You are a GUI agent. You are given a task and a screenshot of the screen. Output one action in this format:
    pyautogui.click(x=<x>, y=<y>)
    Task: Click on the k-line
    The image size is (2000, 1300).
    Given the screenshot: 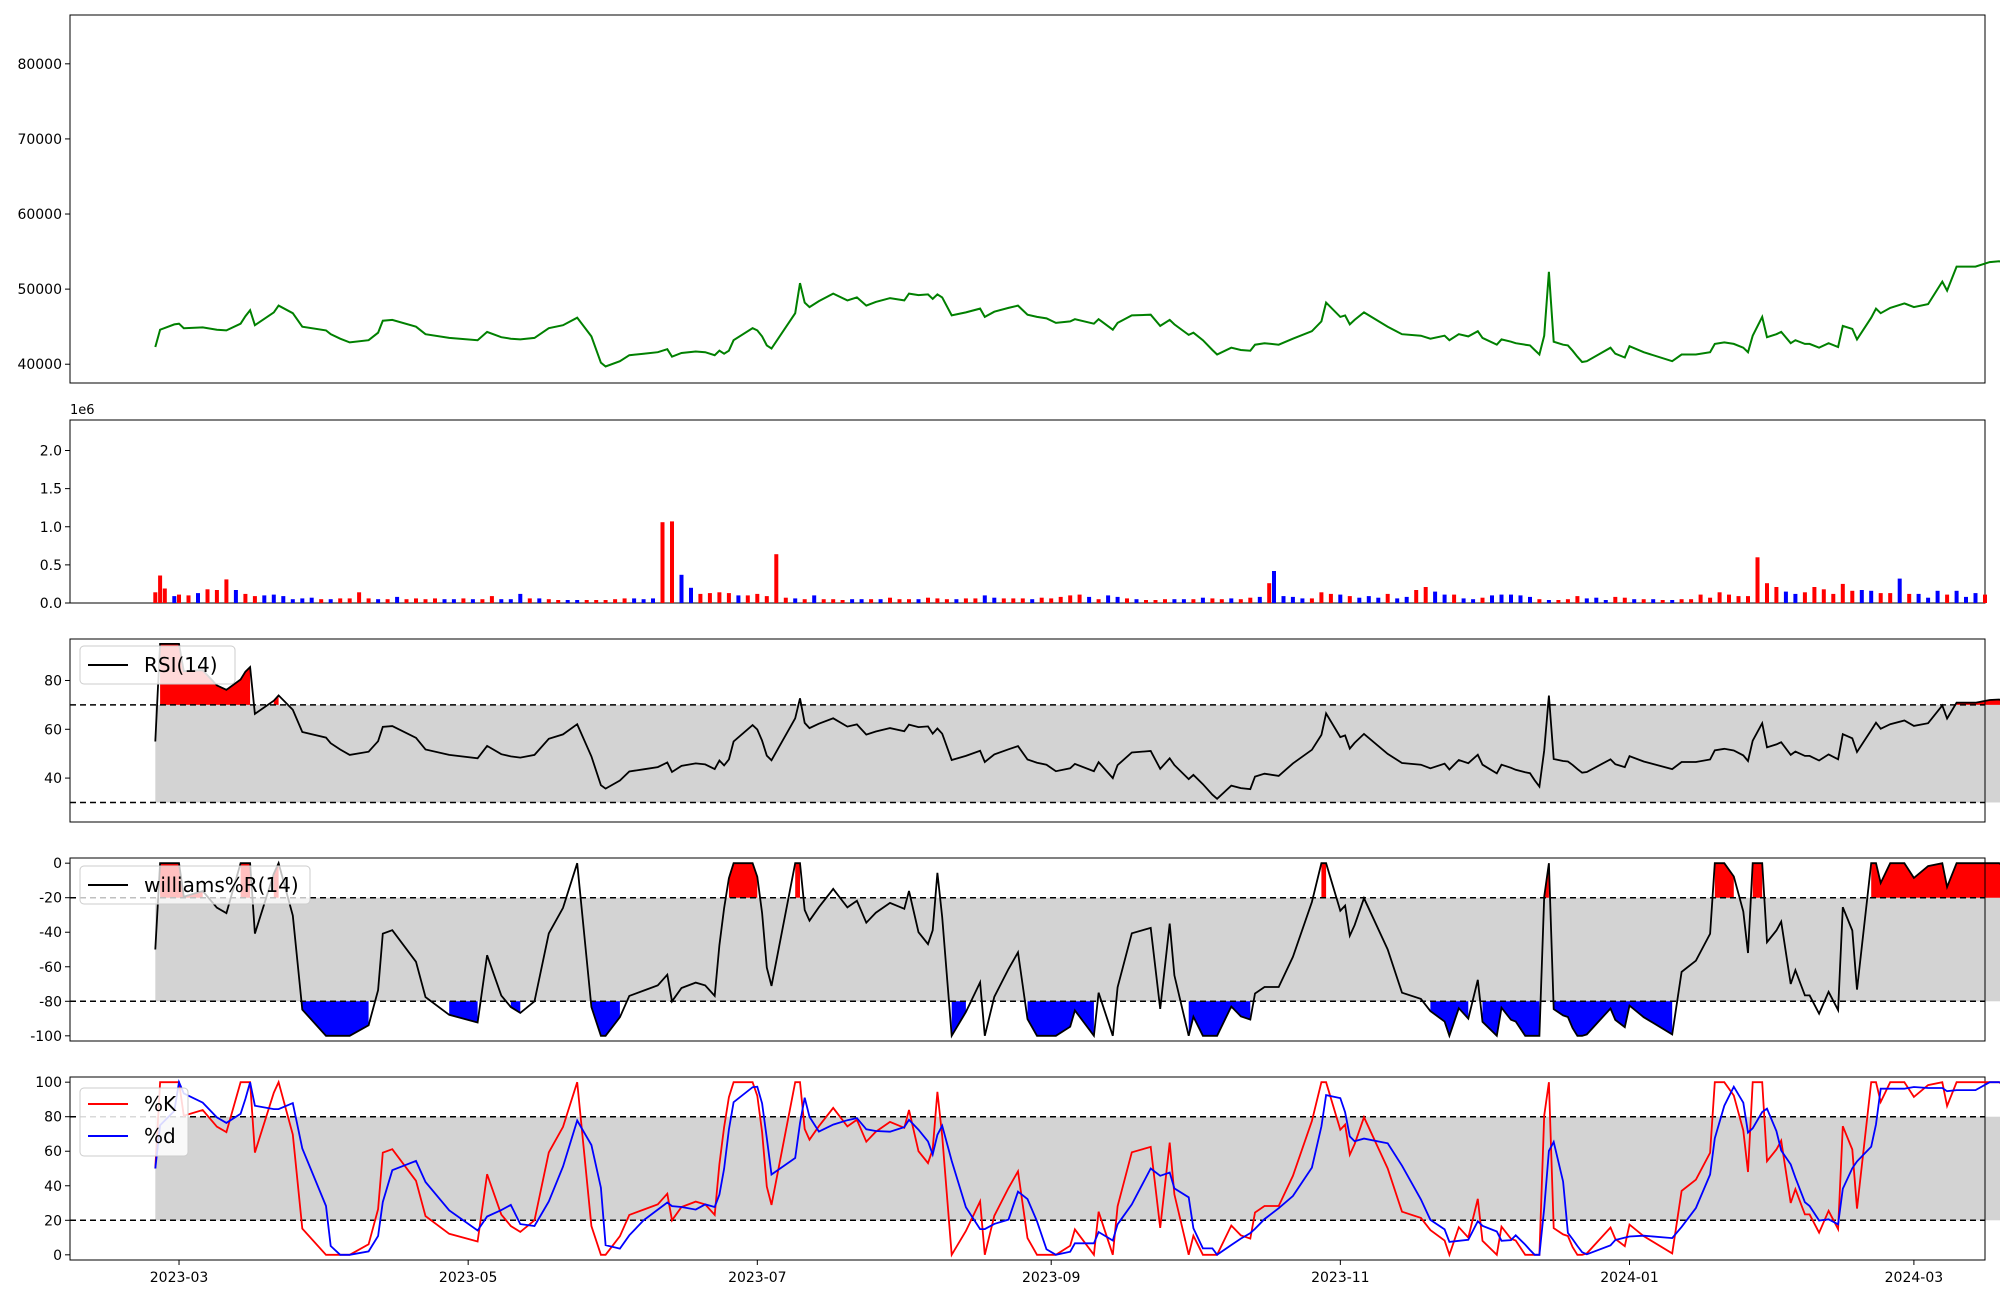 What is the action you would take?
    pyautogui.click(x=1077, y=1168)
    